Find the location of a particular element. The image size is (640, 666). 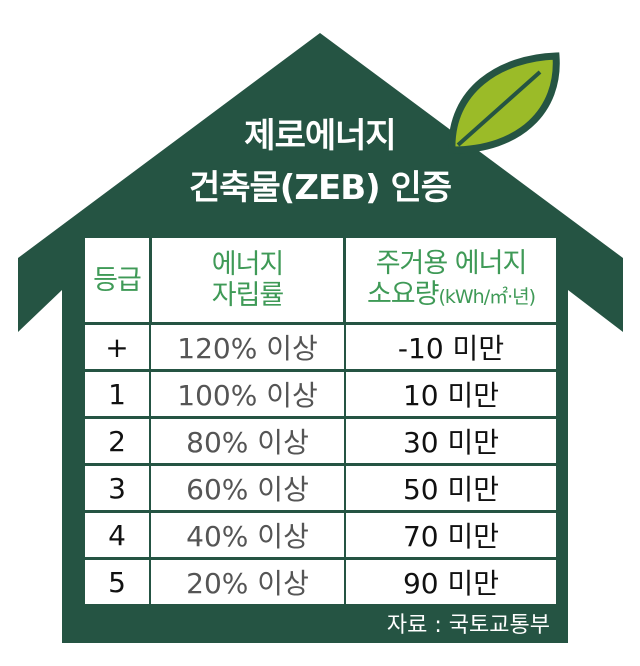

cell-usage: -10 미만 is located at coordinates (451, 347).